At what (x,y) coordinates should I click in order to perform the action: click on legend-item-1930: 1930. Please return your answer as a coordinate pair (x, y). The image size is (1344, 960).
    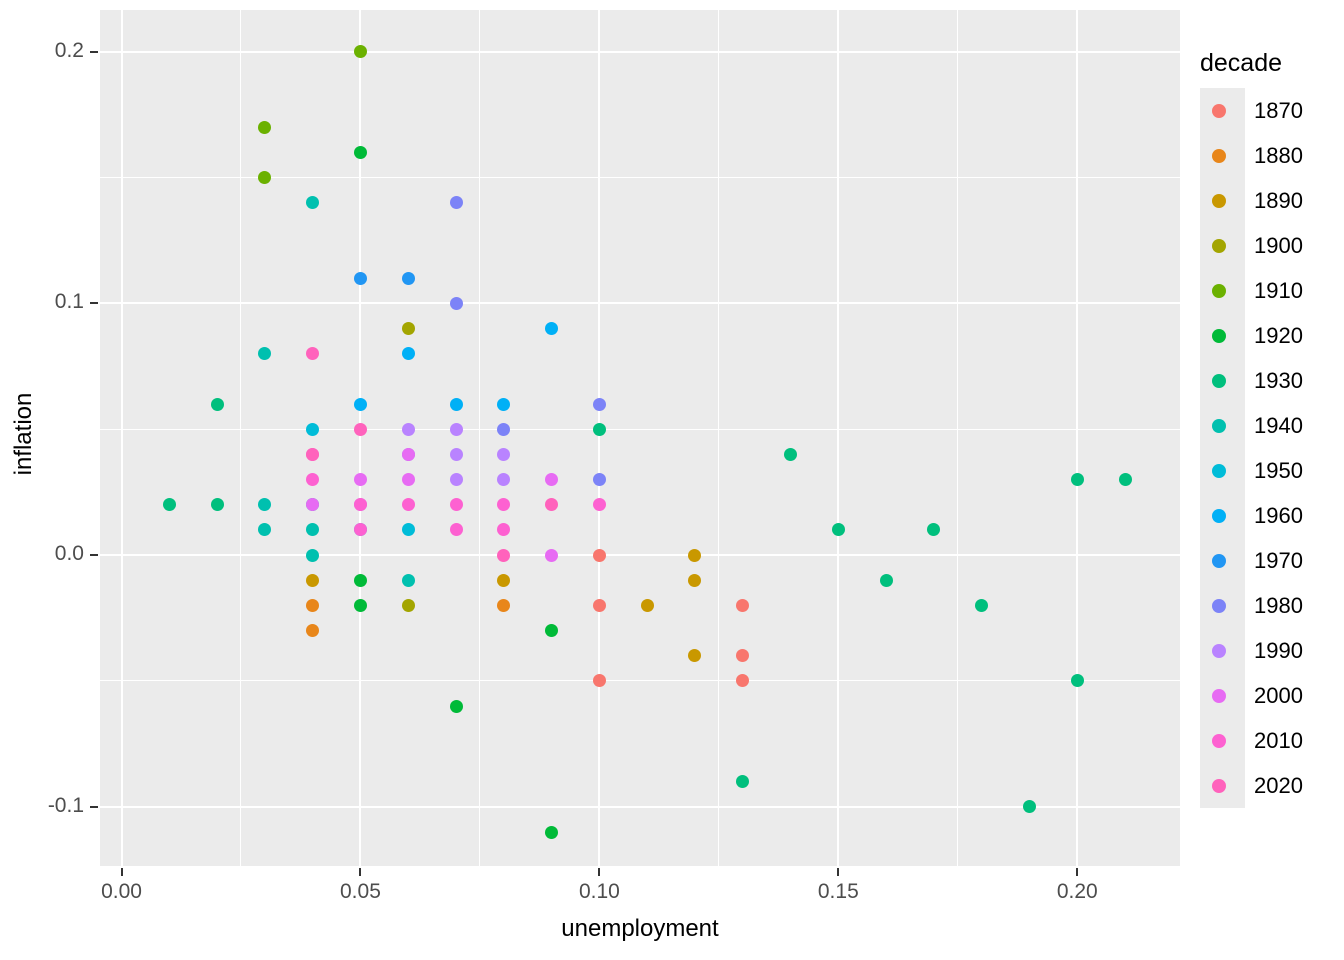
    Looking at the image, I should click on (1270, 380).